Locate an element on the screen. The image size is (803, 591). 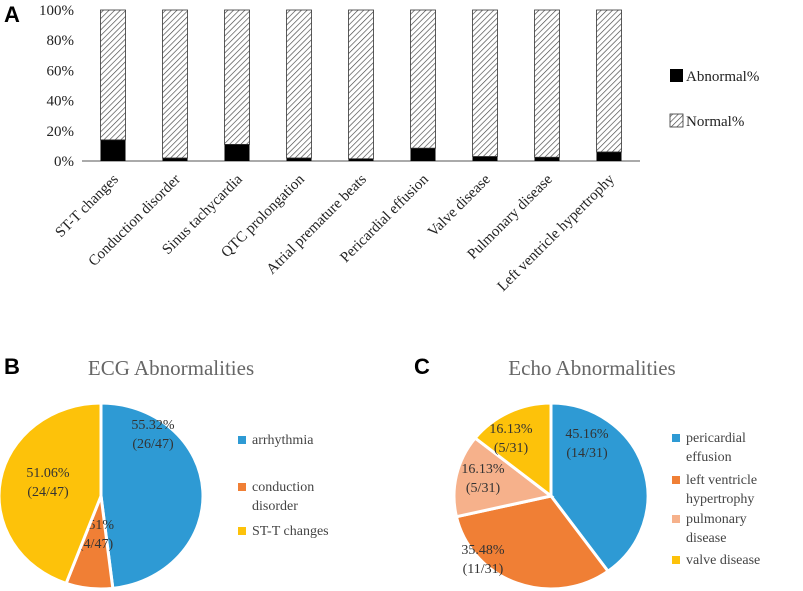
legend-label: left ventricle is located at coordinates (721, 480).